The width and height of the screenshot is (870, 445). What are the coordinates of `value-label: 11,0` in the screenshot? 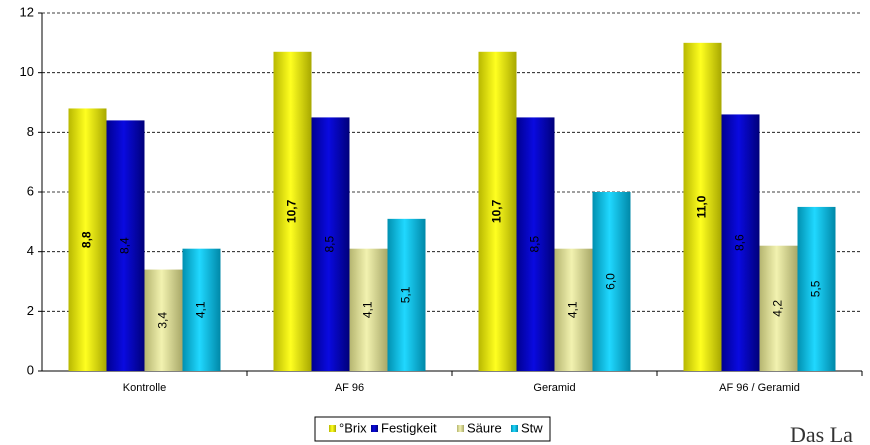 It's located at (702, 206).